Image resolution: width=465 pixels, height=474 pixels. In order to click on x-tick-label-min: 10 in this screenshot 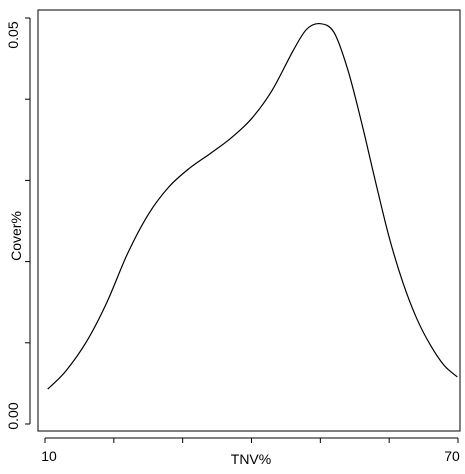, I will do `click(49, 456)`.